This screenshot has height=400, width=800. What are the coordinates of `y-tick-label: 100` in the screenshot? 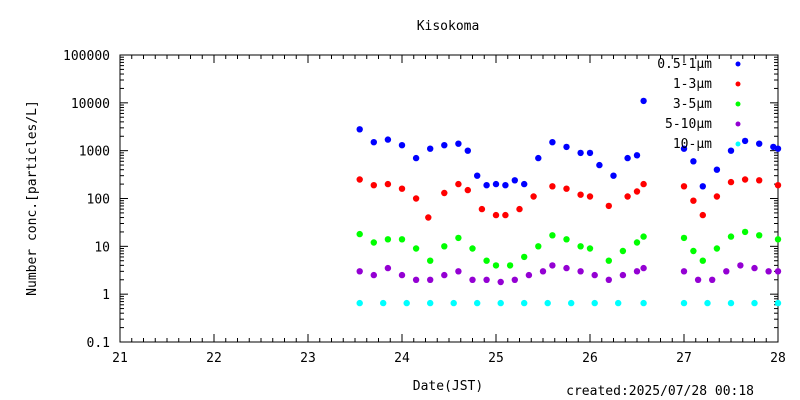 It's located at (98, 200).